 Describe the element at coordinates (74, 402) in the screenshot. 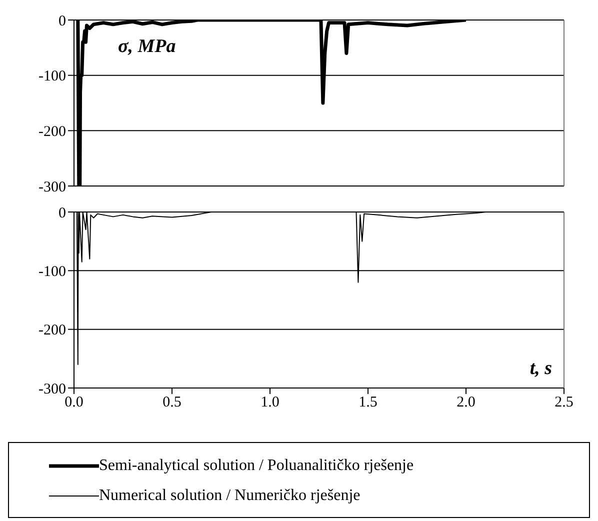

I see `x-tick-label: 0.0` at that location.